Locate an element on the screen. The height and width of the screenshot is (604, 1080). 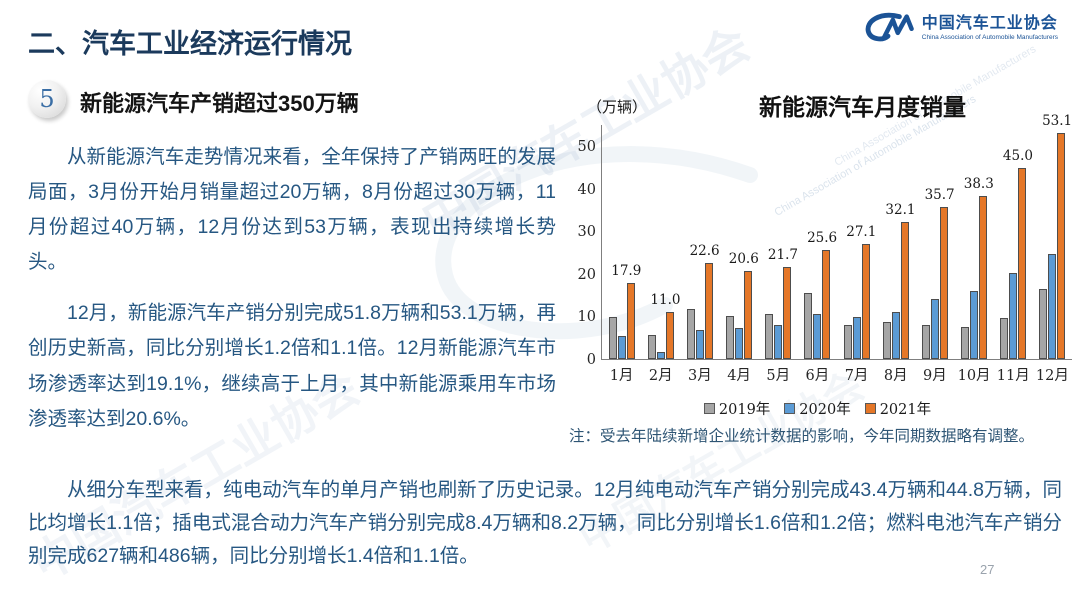
bar-2021年-11月 is located at coordinates (1022, 263).